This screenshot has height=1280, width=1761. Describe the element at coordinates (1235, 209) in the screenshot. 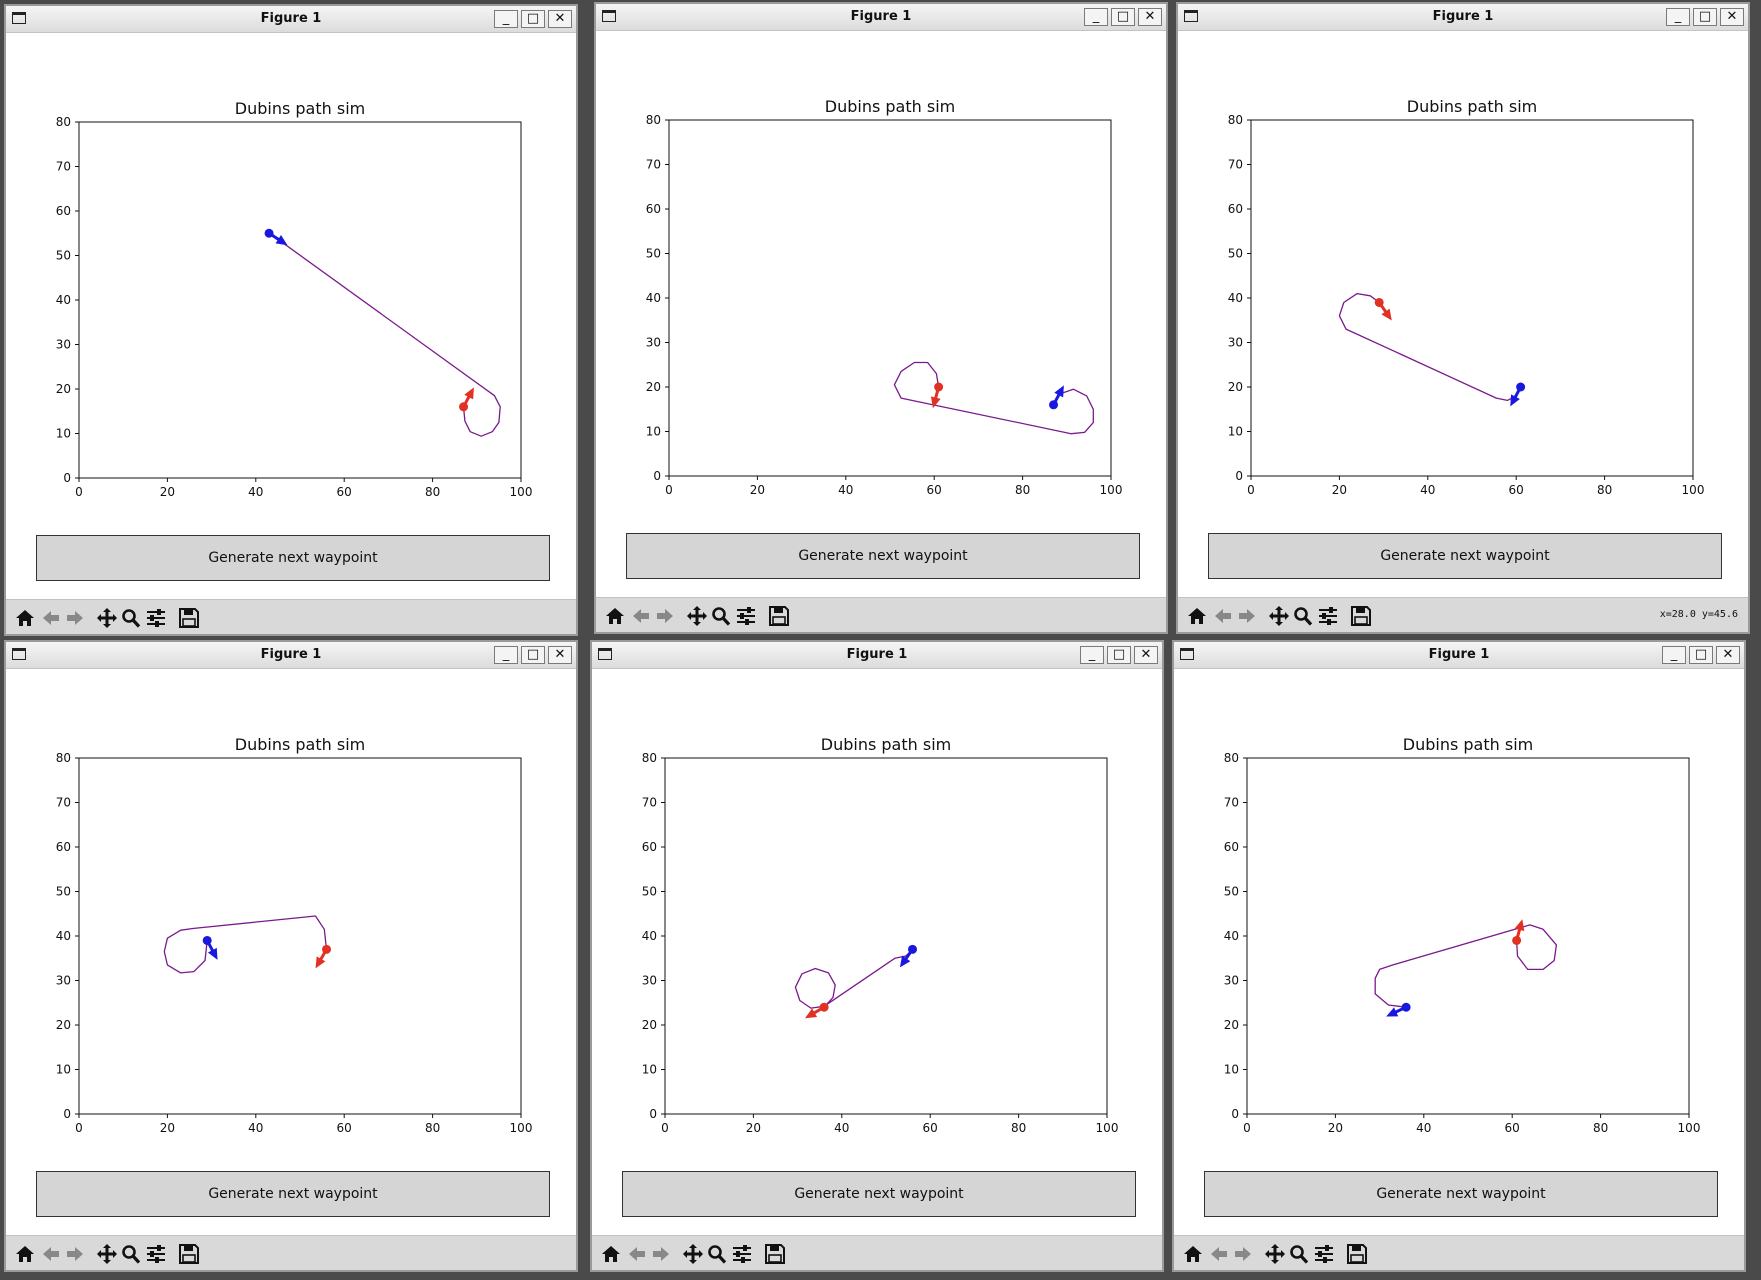

I see `y-tick-label: 60` at that location.